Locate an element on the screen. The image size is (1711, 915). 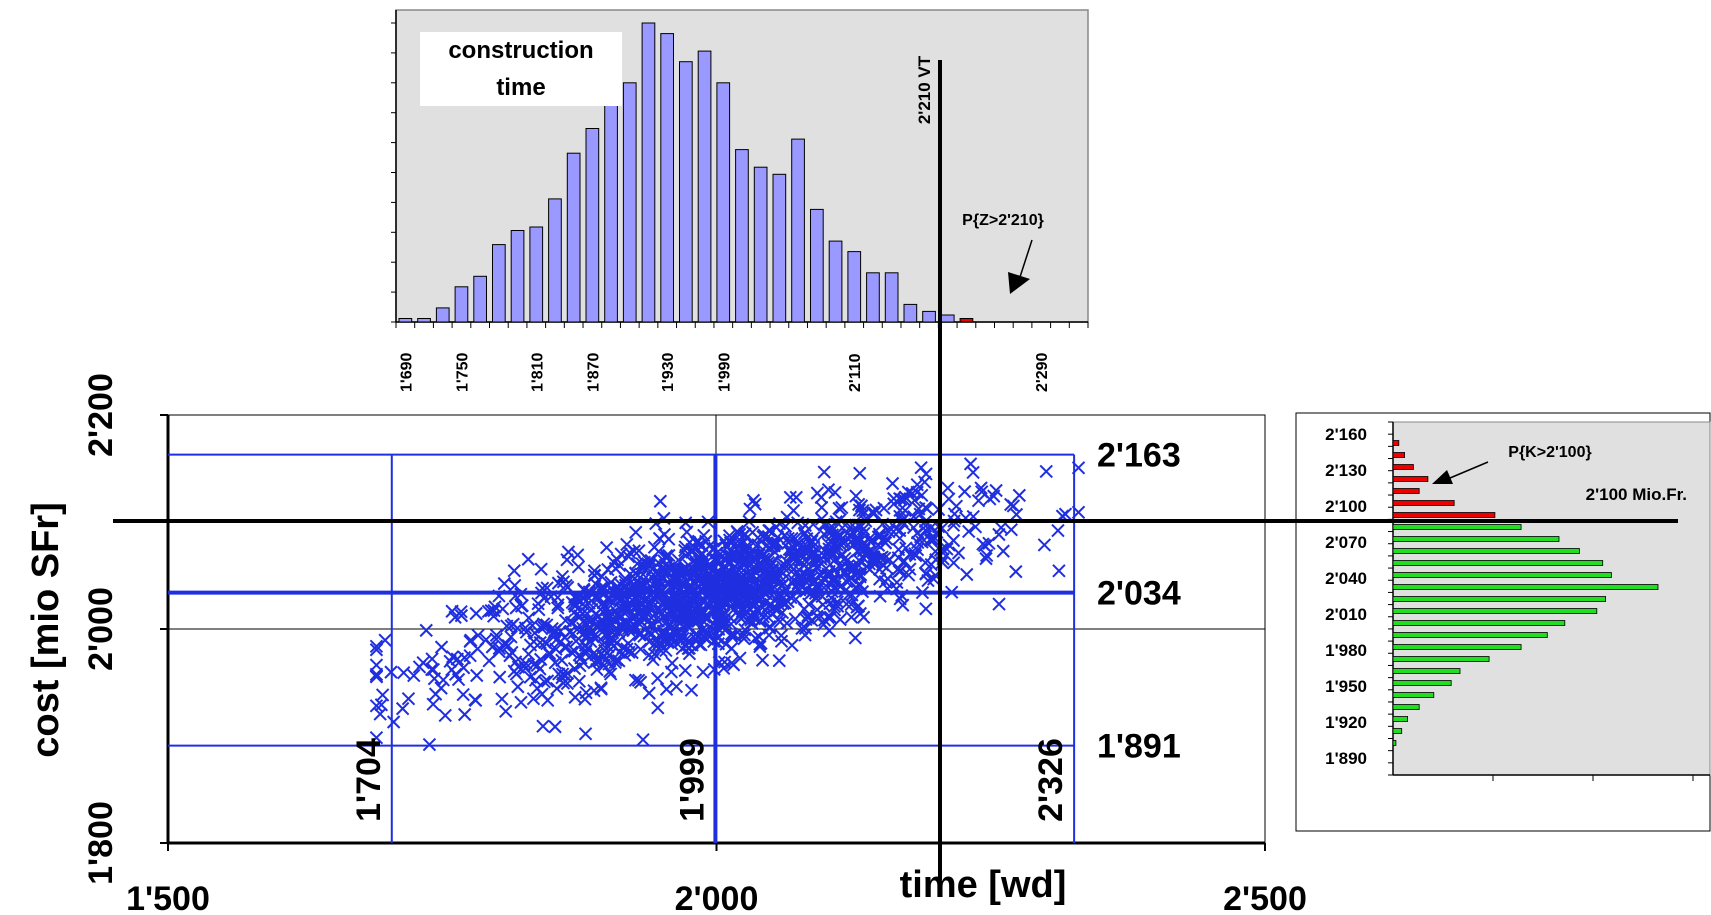
time-threshold-label: 2'210 VT is located at coordinates (924, 89).